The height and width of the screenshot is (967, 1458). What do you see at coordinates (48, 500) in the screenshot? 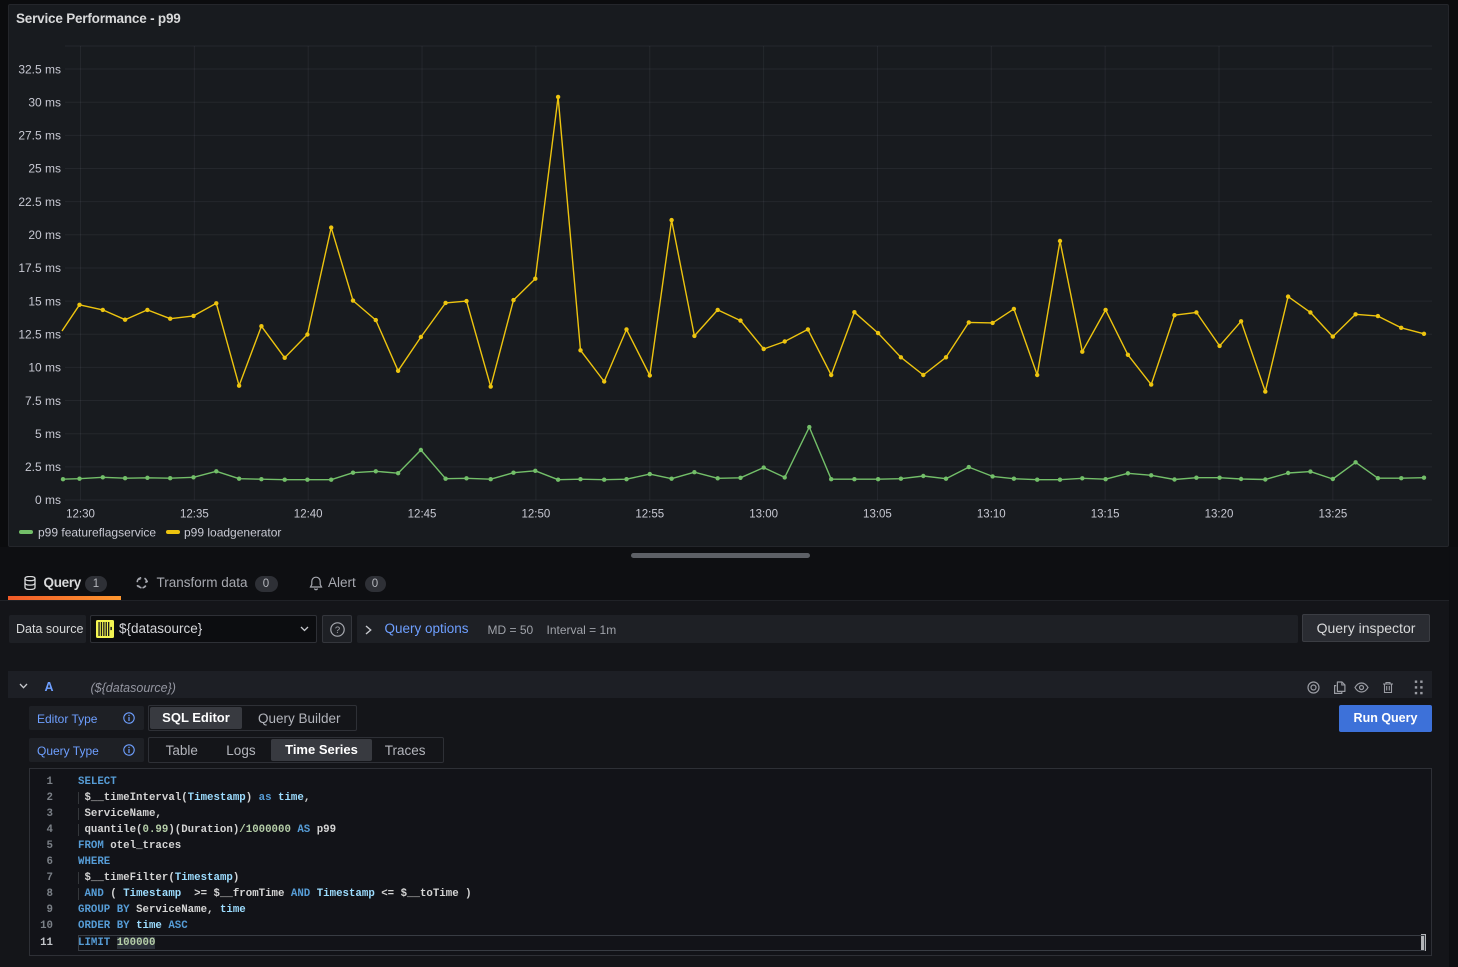
I see `svg-text: 0 ms` at bounding box center [48, 500].